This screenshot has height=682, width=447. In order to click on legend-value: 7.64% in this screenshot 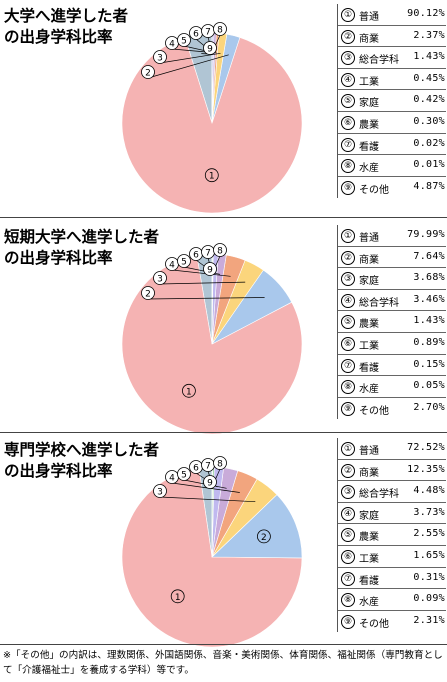, I will do `click(429, 256)`.